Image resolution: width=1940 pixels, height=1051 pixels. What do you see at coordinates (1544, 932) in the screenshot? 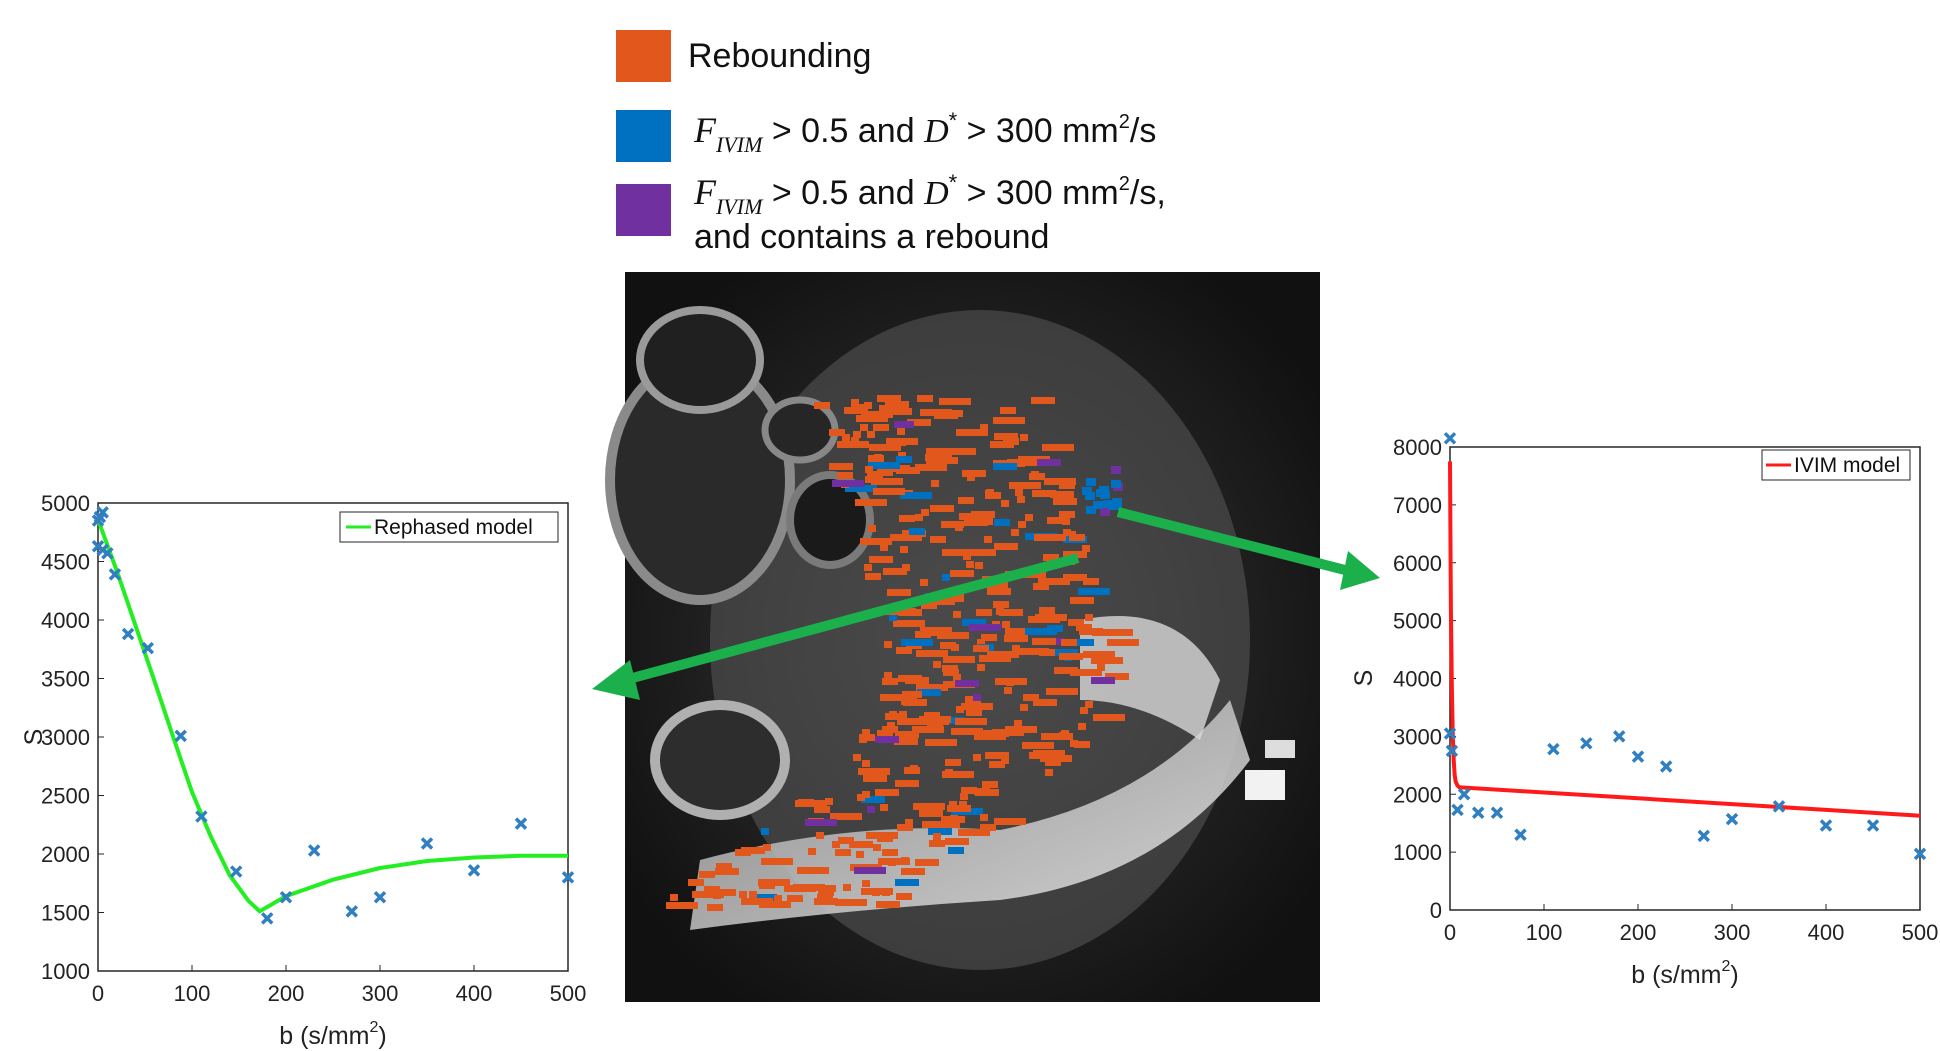
I see `x-tick-label: 100` at bounding box center [1544, 932].